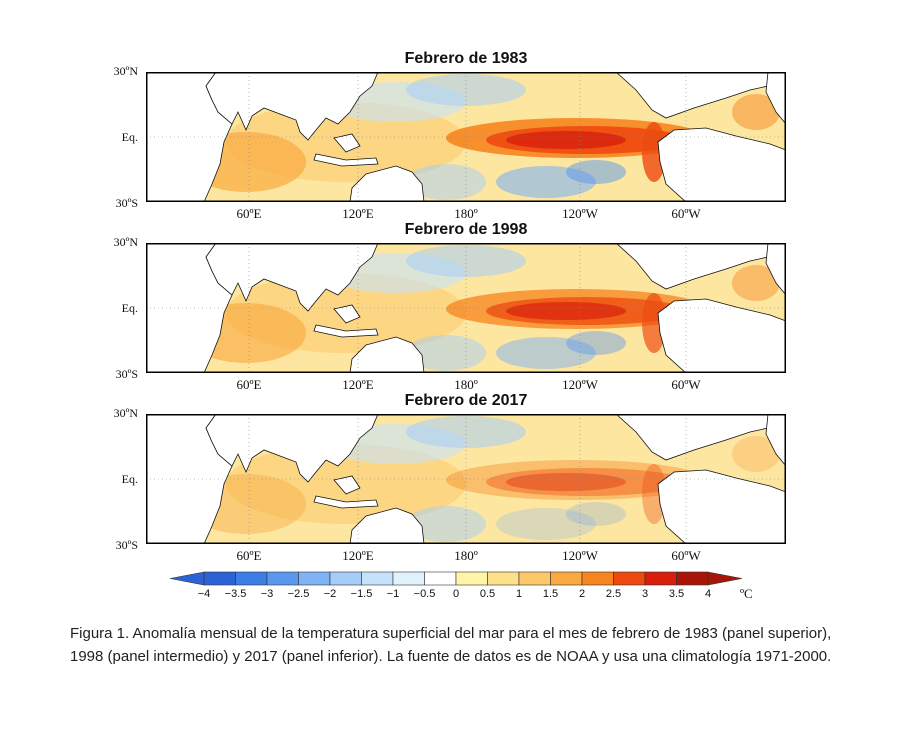  I want to click on panel-title: Febrero de 2017, so click(466, 400).